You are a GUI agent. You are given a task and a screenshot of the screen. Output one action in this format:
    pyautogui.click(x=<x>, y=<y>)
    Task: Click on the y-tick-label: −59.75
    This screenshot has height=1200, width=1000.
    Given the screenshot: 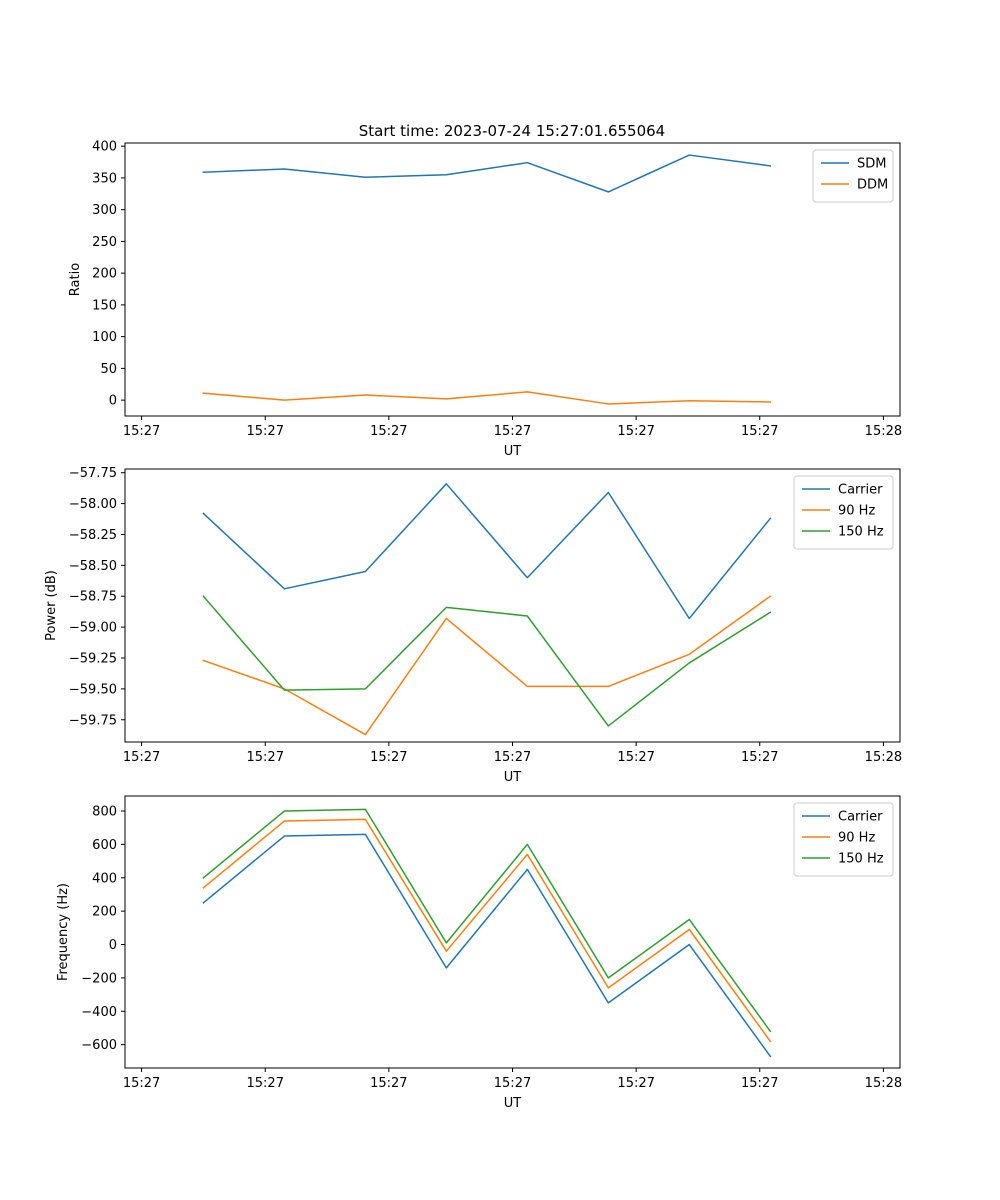 What is the action you would take?
    pyautogui.click(x=93, y=720)
    